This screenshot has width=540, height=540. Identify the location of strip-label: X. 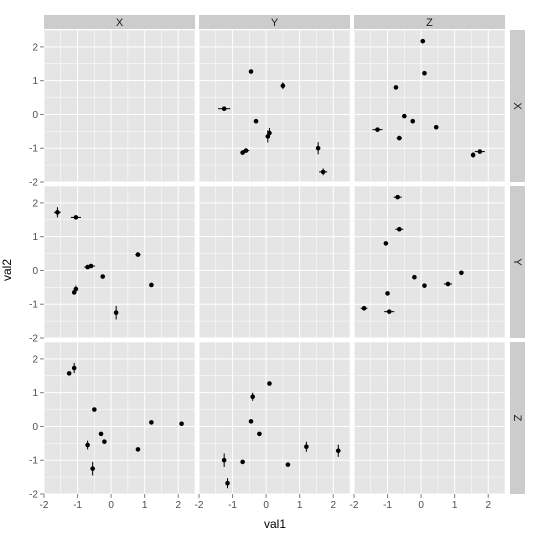
(517, 106).